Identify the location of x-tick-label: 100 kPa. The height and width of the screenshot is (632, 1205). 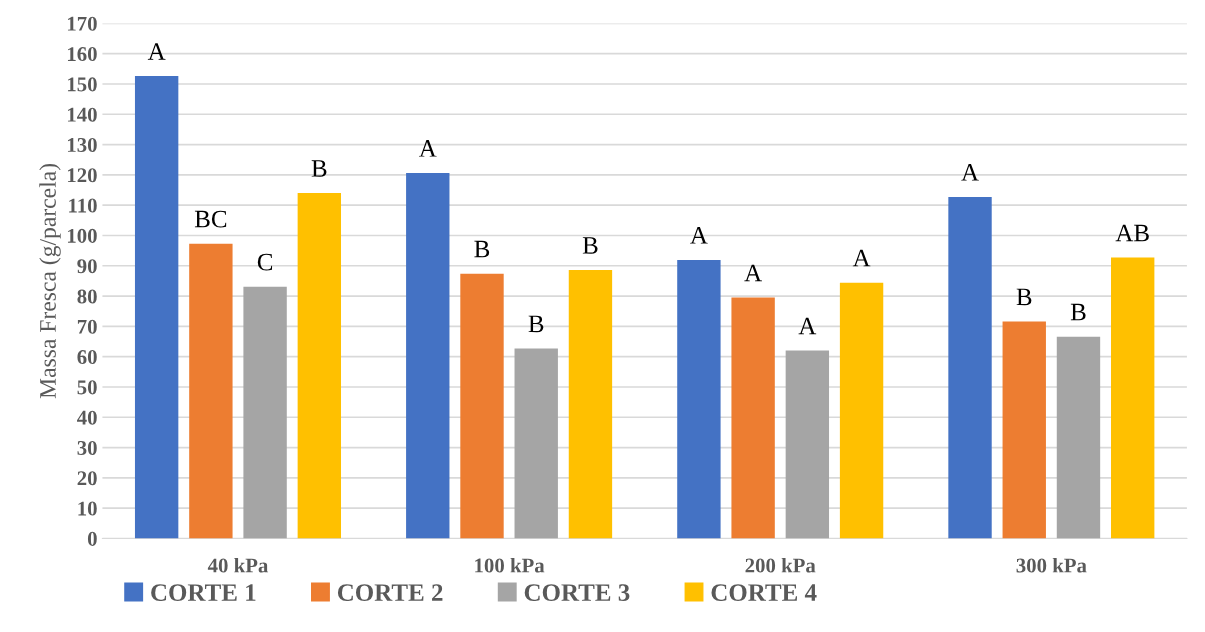
(510, 565).